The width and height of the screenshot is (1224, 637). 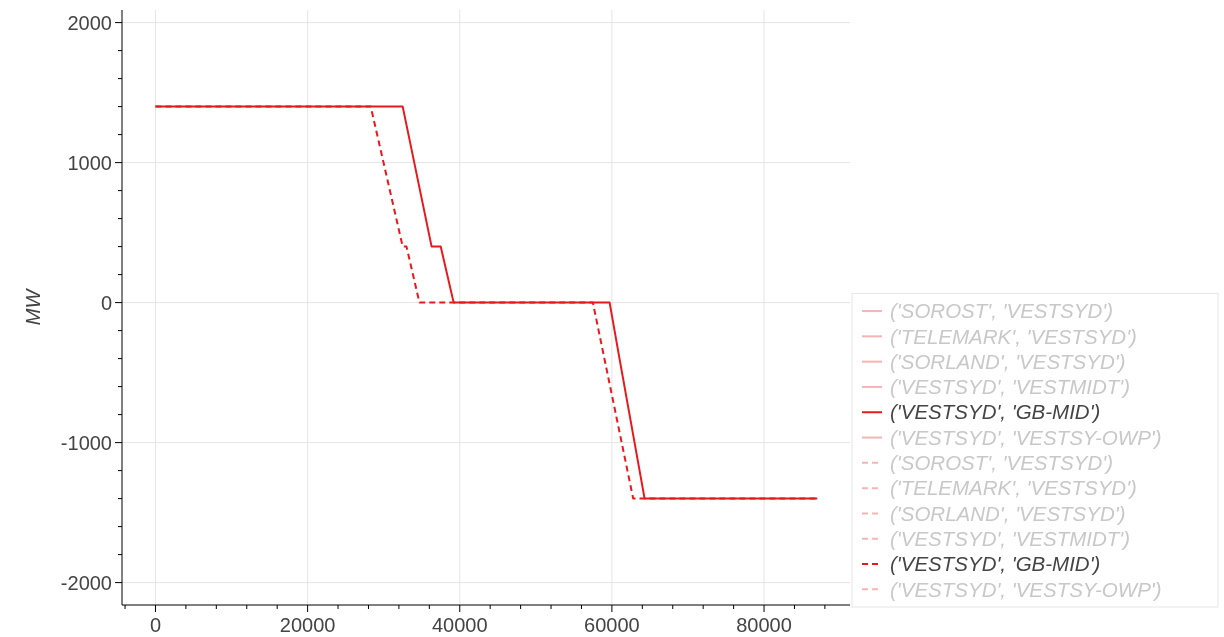 What do you see at coordinates (307, 625) in the screenshot?
I see `x-tick-label: 20000` at bounding box center [307, 625].